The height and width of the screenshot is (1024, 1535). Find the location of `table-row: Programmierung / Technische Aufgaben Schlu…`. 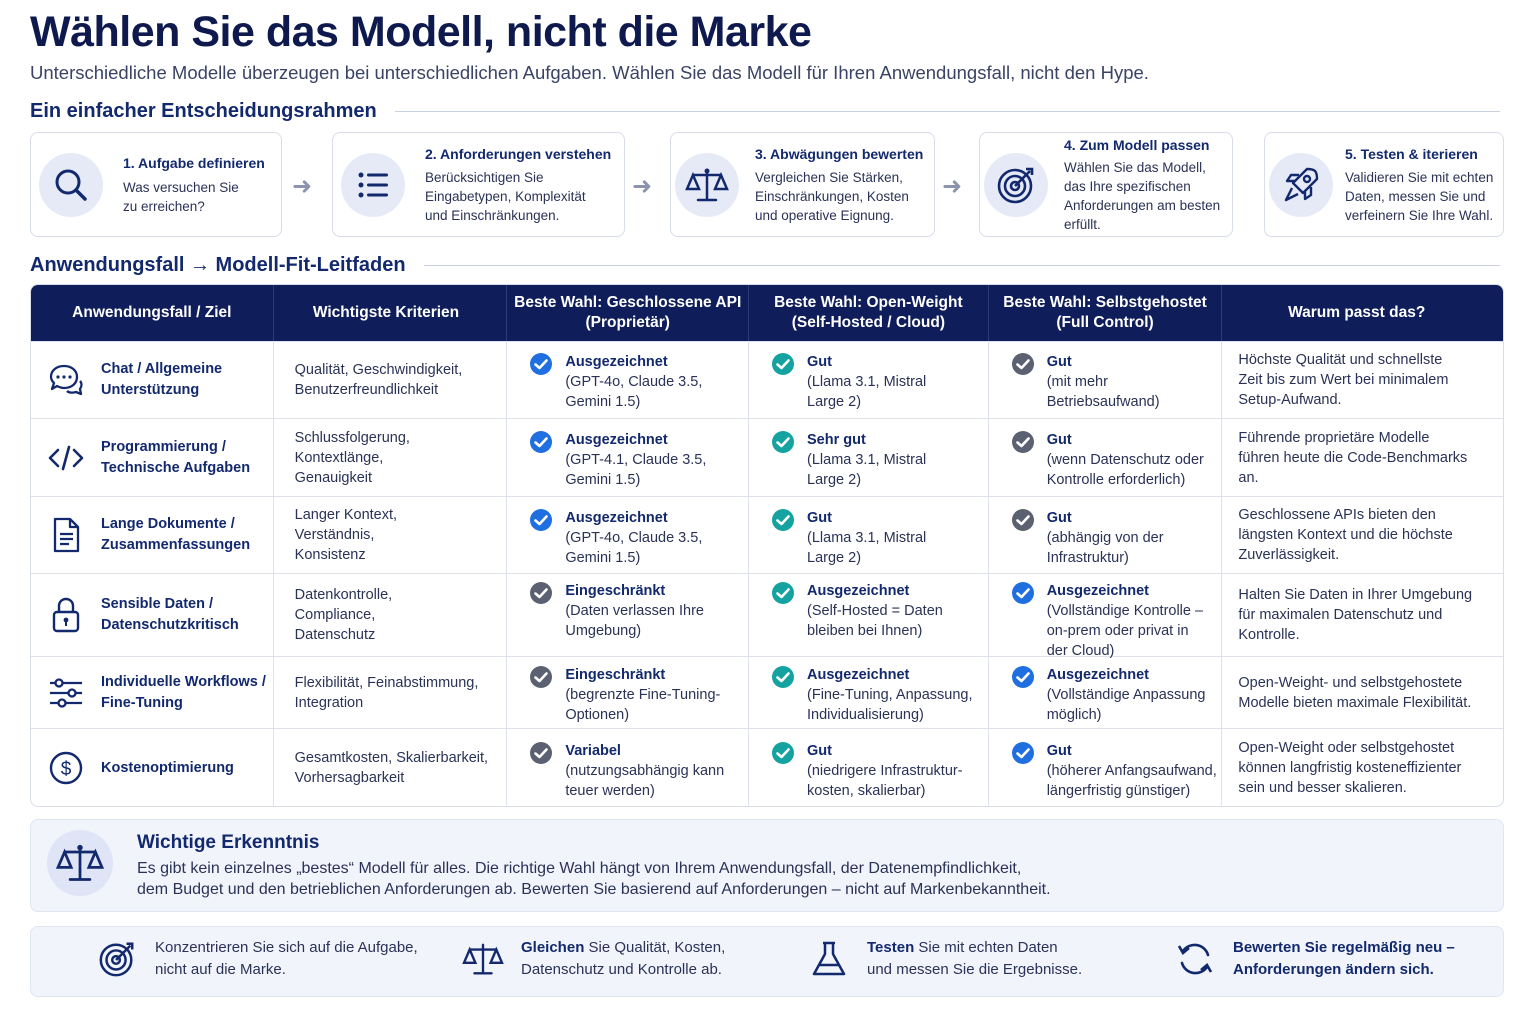

table-row: Programmierung / Technische Aufgaben Schlu… is located at coordinates (767, 457).